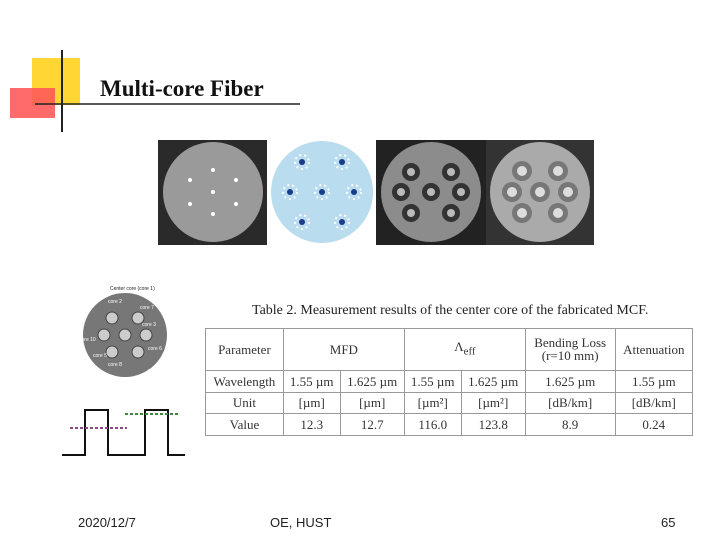  What do you see at coordinates (88, 299) in the screenshot?
I see `figure-label: Marker` at bounding box center [88, 299].